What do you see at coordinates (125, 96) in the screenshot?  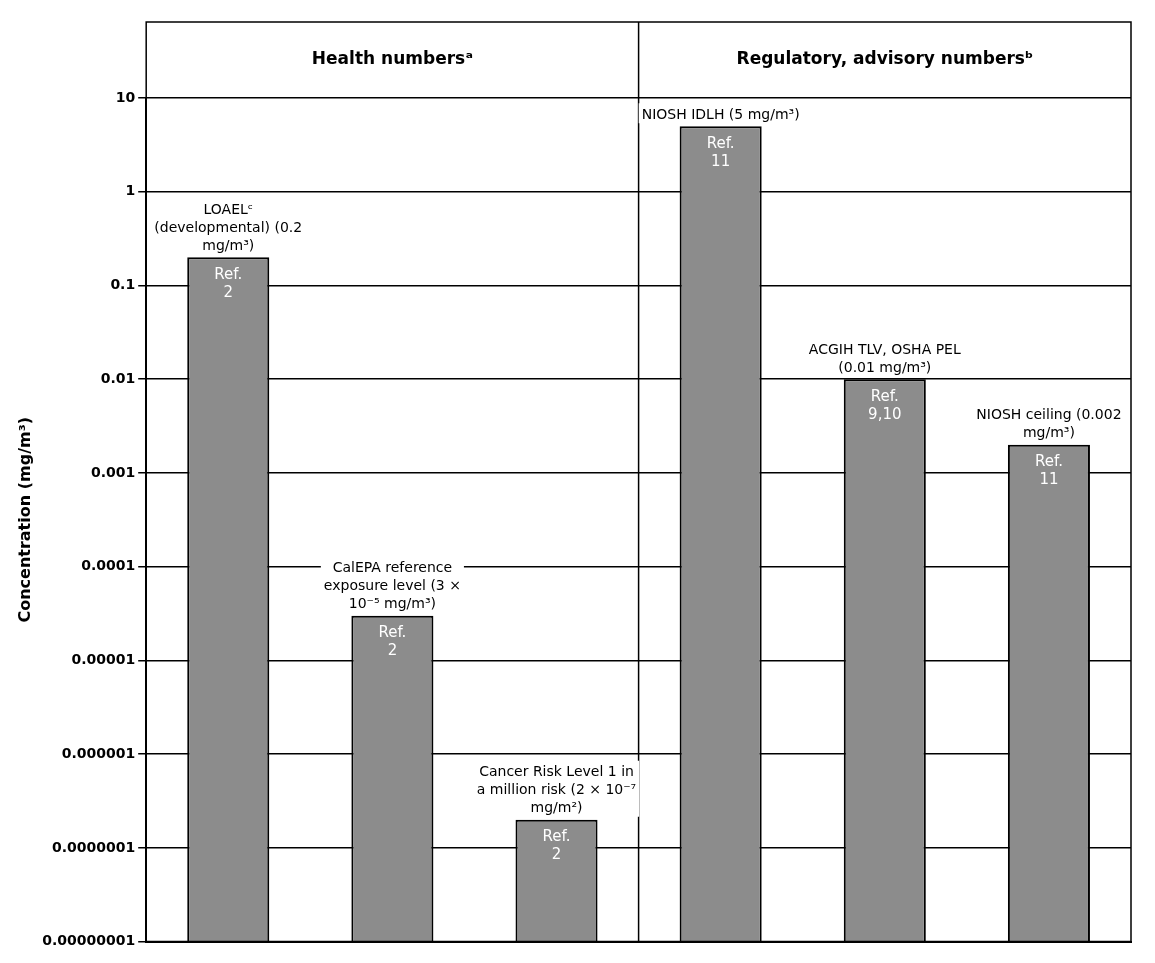 I see `y-tick-label: 10` at bounding box center [125, 96].